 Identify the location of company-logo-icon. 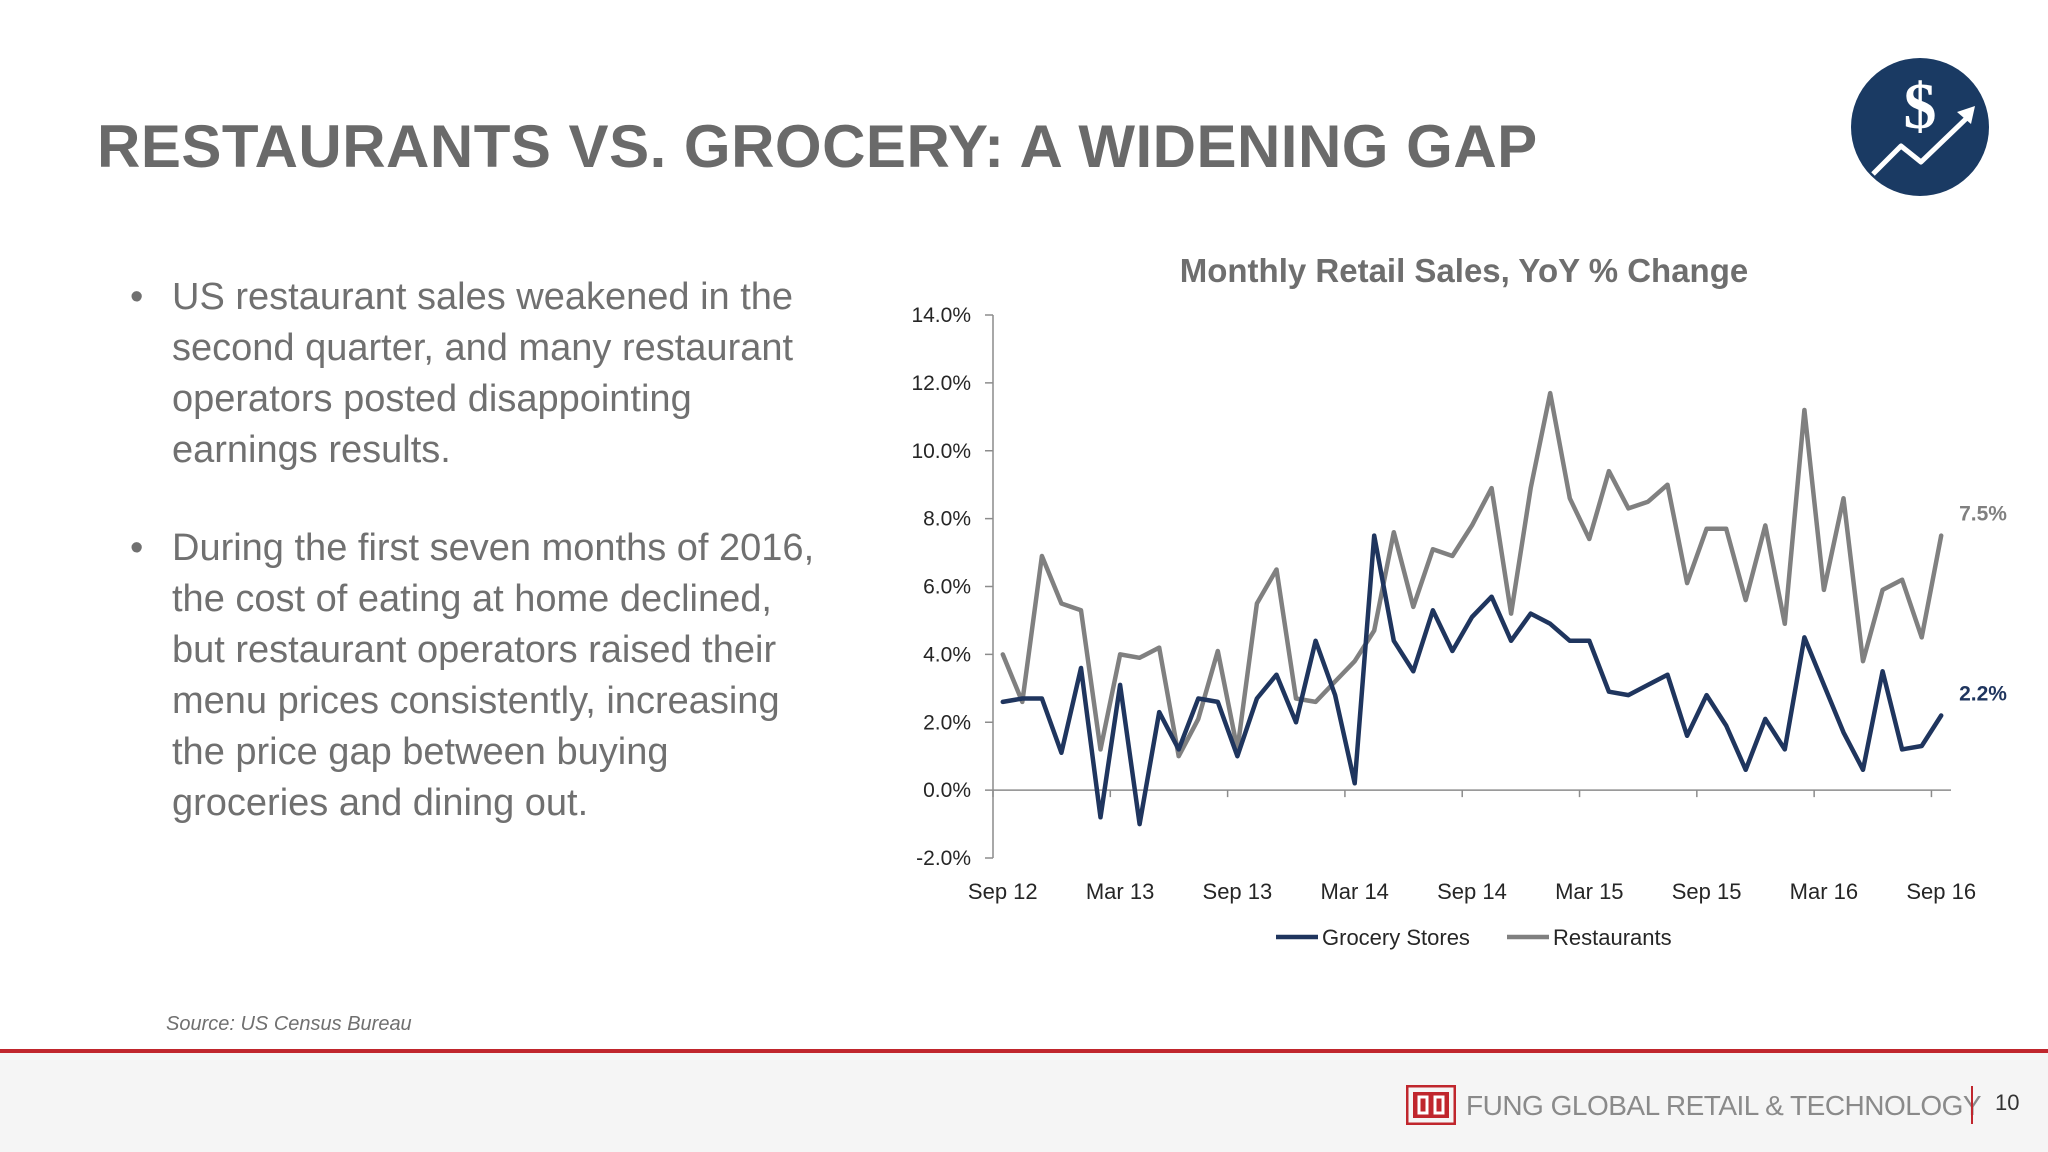
(1431, 1105).